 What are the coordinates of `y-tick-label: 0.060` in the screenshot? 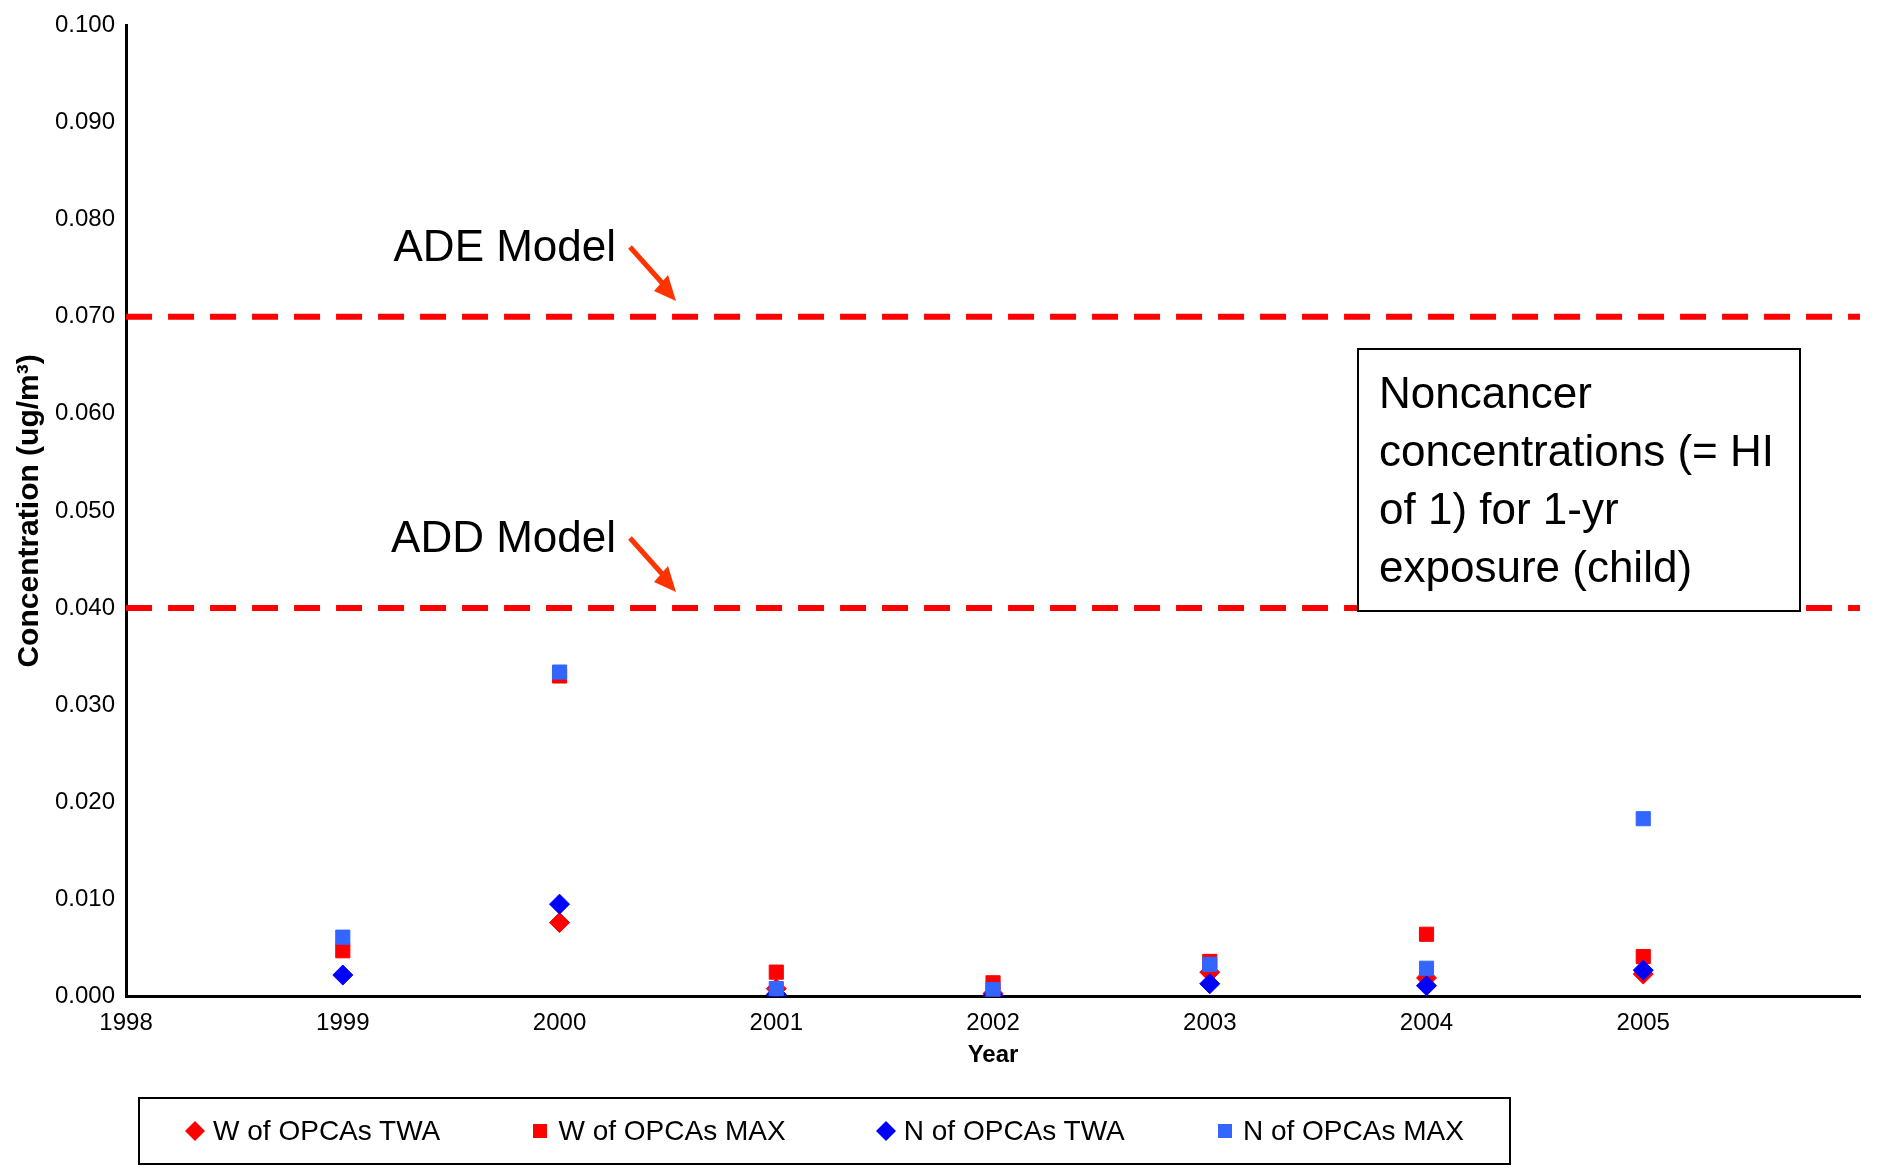 It's located at (85, 412).